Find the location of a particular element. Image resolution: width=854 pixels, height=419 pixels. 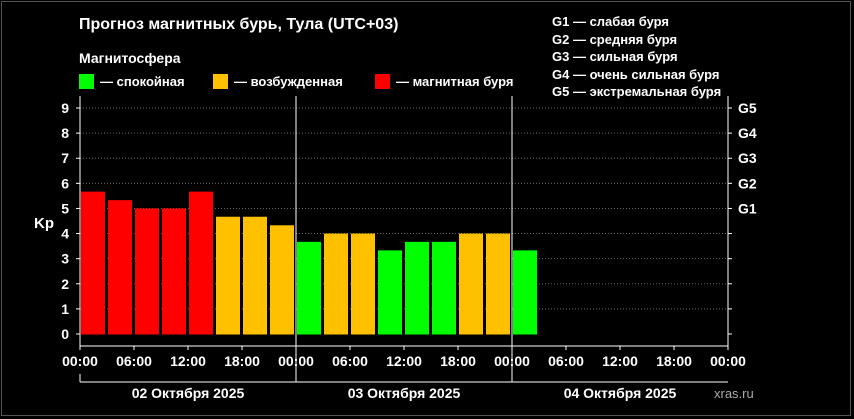

y-tick-label: 1 is located at coordinates (65, 309).